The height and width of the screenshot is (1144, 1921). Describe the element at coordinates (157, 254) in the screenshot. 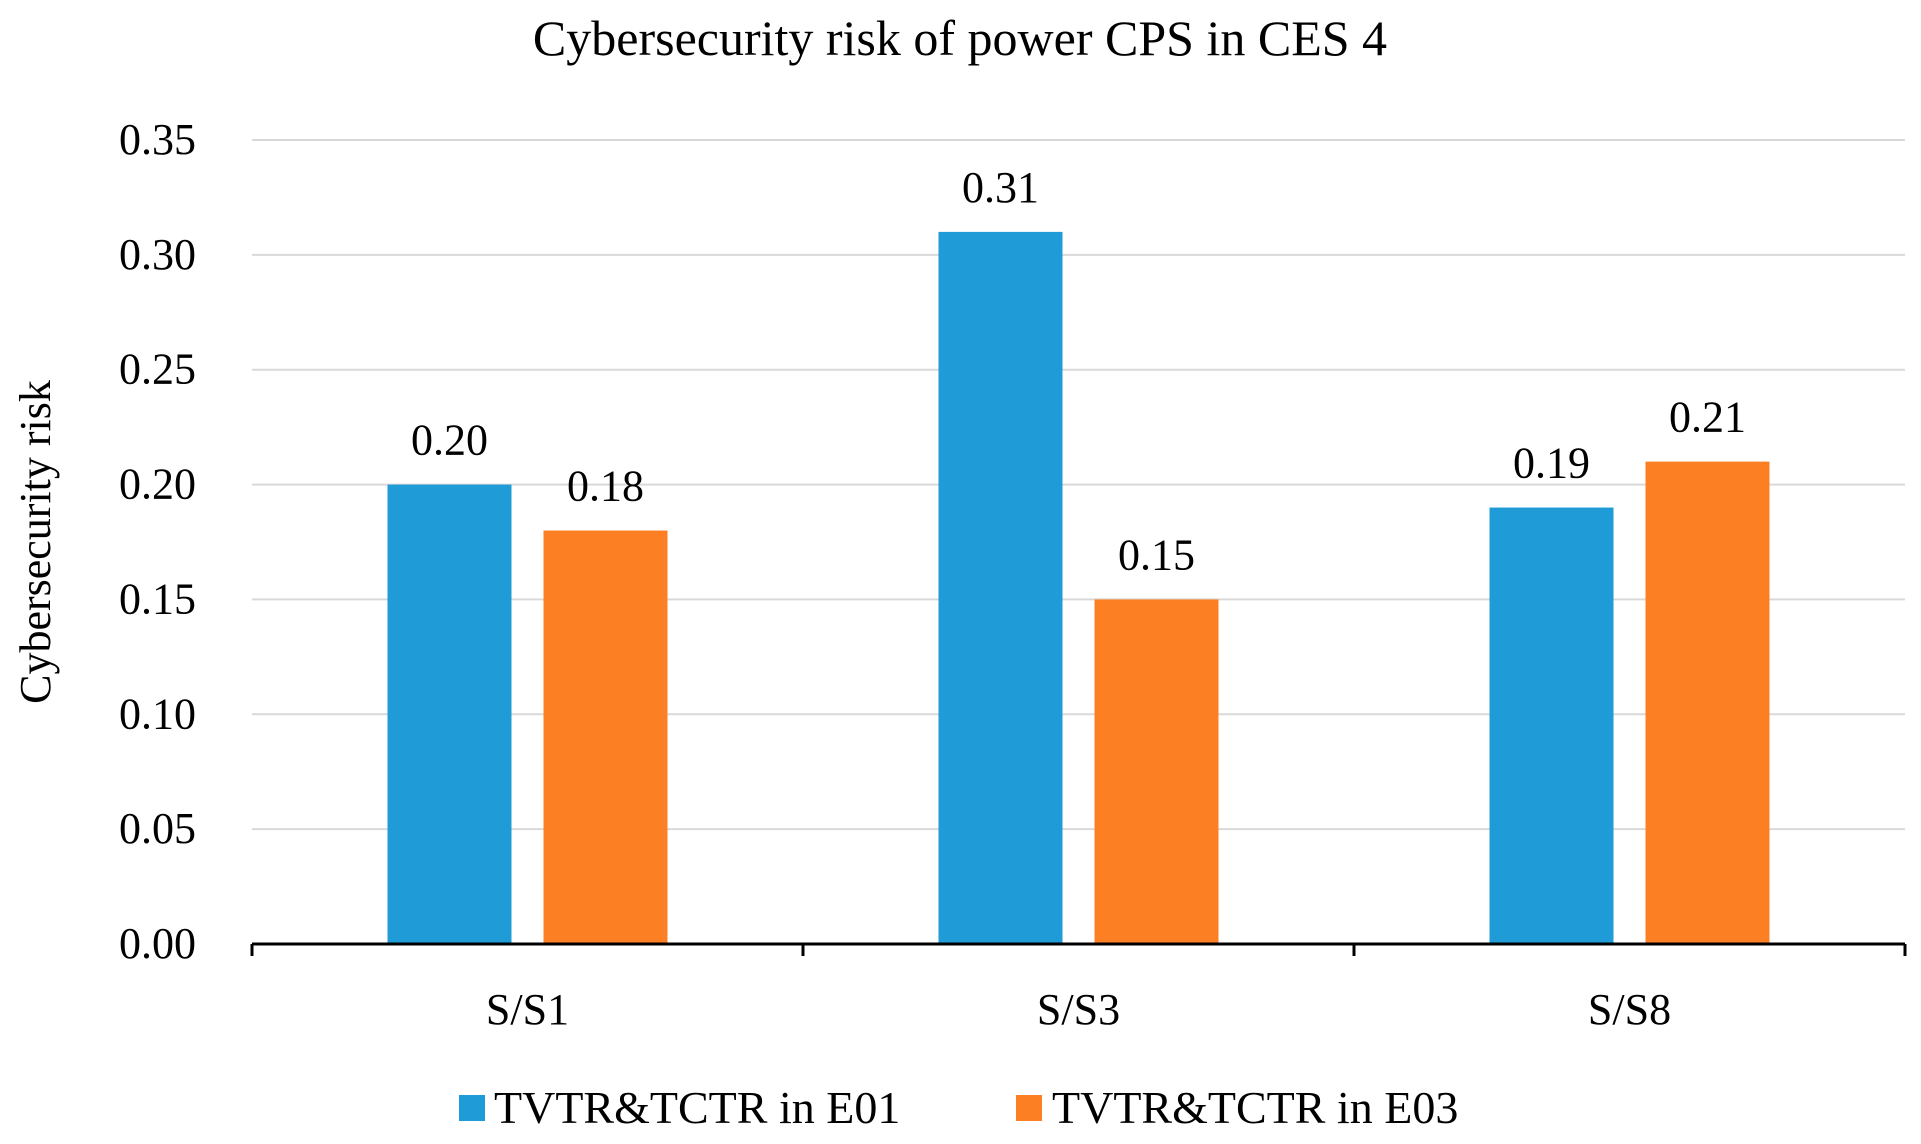

I see `y-tick-label: 0.30` at that location.